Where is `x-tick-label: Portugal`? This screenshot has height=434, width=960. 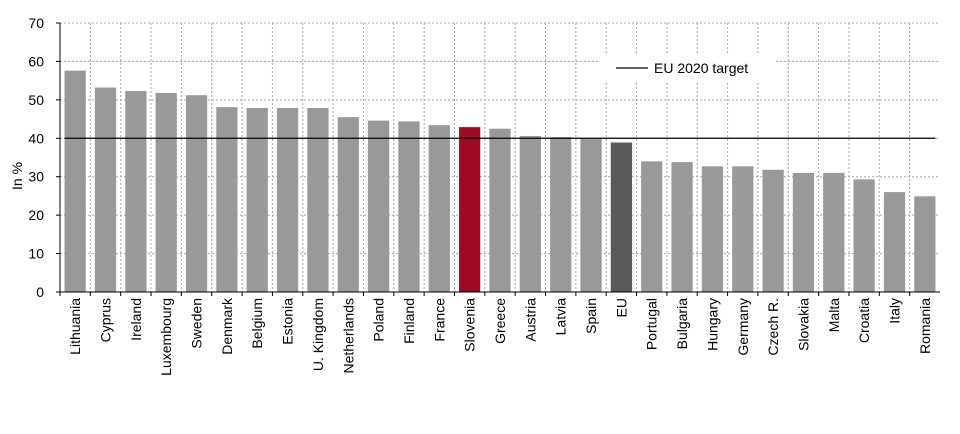 x-tick-label: Portugal is located at coordinates (652, 324).